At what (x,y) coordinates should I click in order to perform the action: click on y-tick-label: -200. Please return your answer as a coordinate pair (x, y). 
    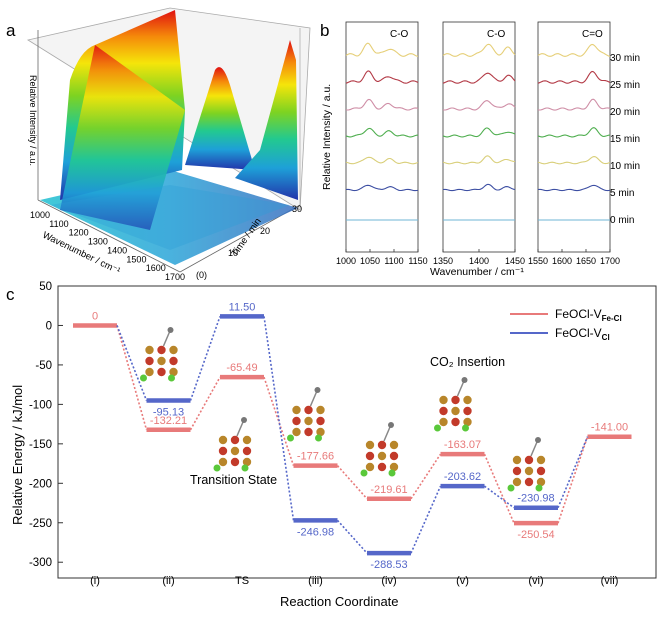
    Looking at the image, I should click on (40, 484).